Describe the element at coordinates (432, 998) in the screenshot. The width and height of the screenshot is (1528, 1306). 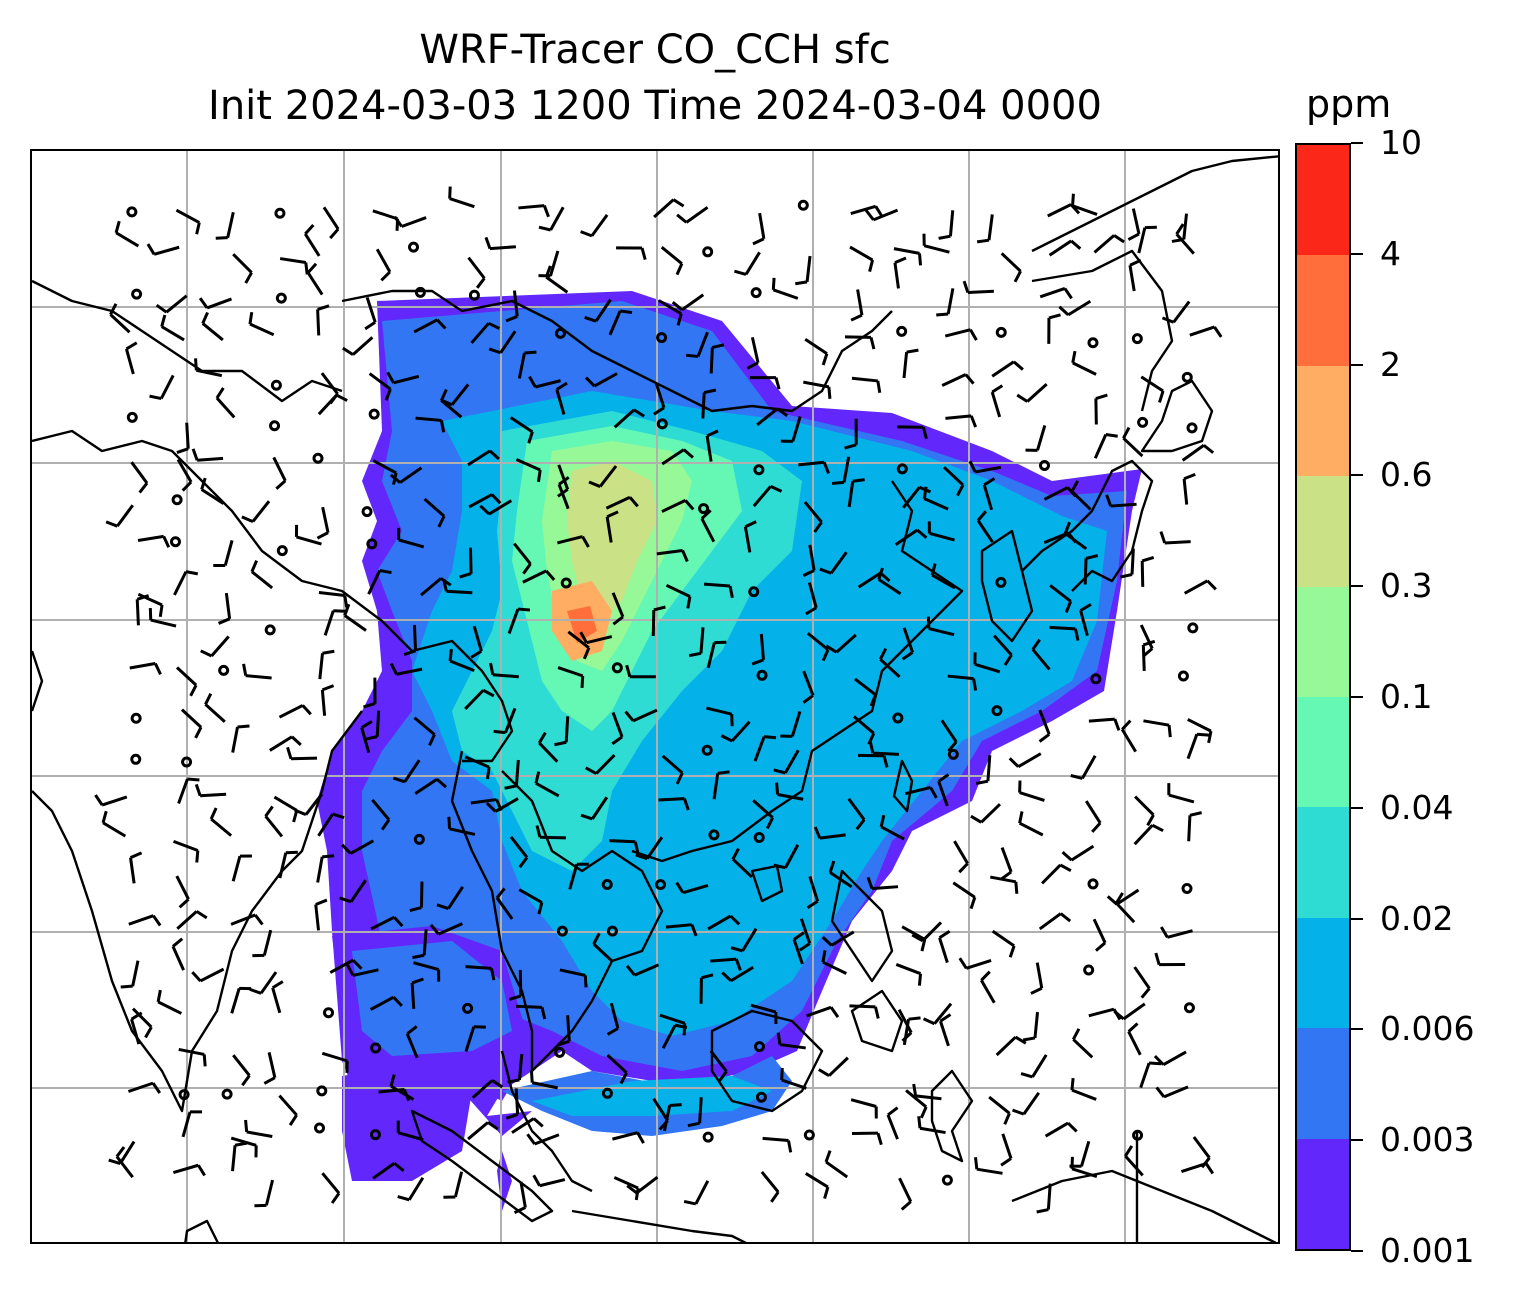
I see `plume-contour` at that location.